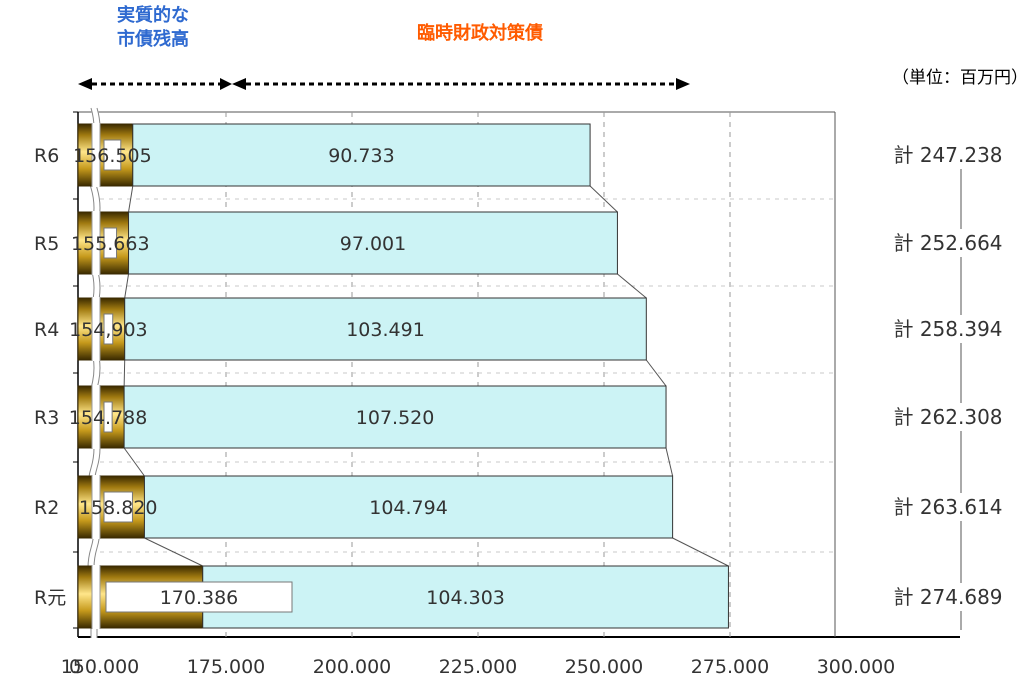 This screenshot has height=686, width=1032. I want to click on category-labels: R6 R5 R4 R3 R2 R元, so click(50, 377).